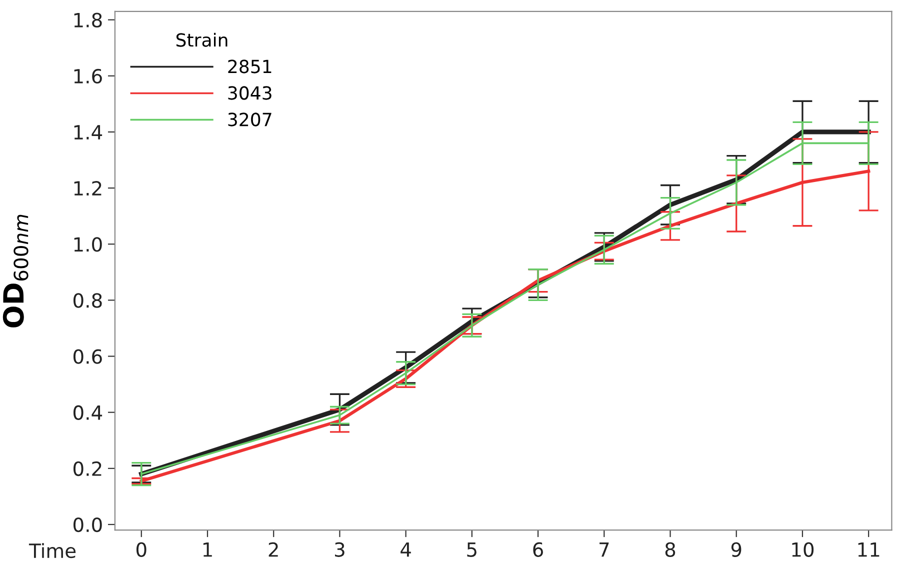 The image size is (898, 570). Describe the element at coordinates (88, 76) in the screenshot. I see `y-tick-label: 1.6` at that location.